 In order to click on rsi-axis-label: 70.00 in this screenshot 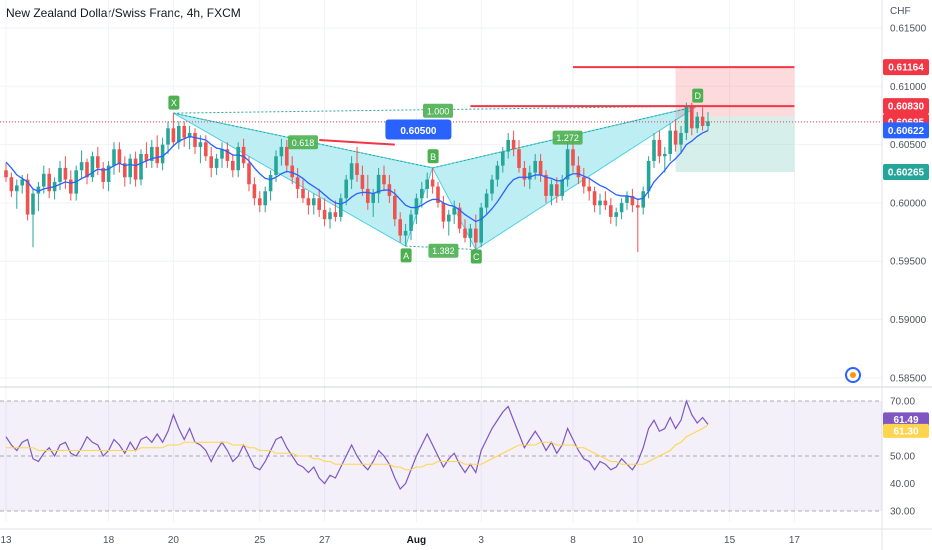, I will do `click(902, 402)`.